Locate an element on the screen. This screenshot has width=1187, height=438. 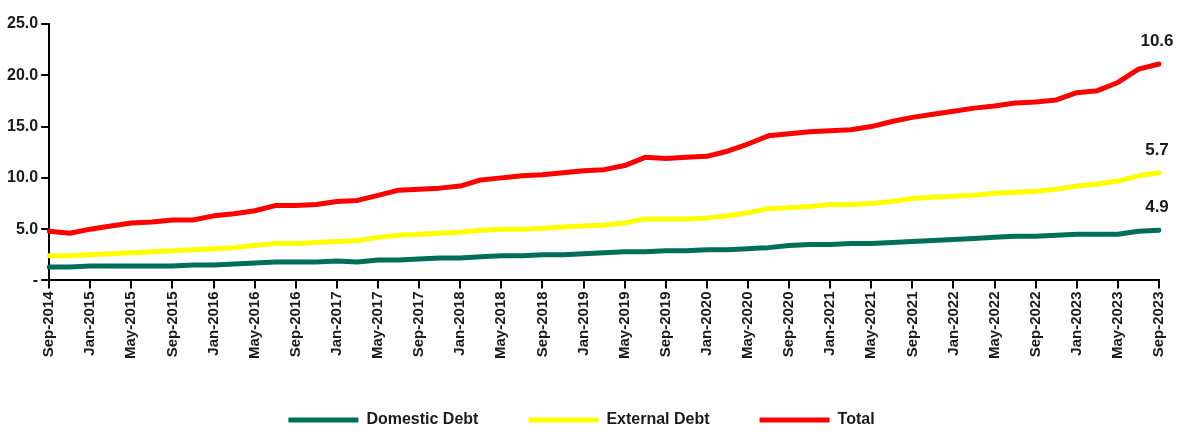
y-tick-label: 25.0 is located at coordinates (23, 23).